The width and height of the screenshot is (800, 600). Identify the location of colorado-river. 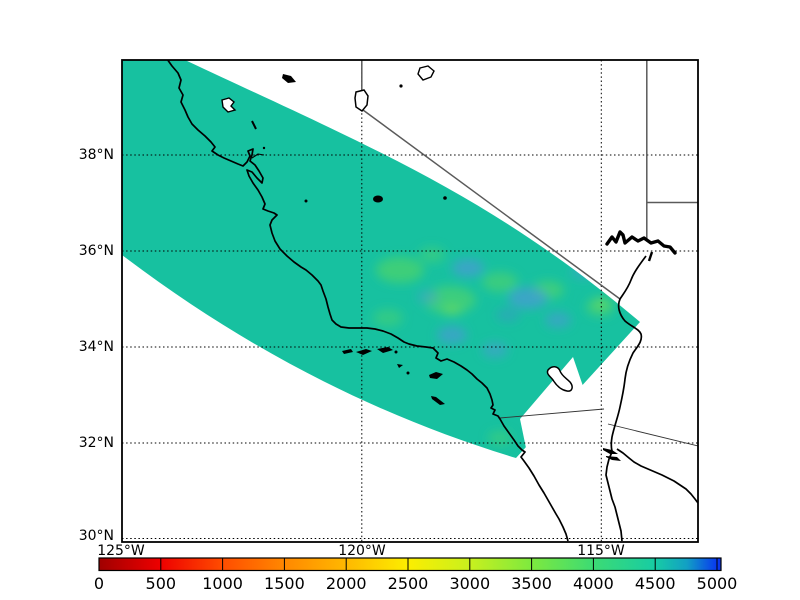
(628, 353).